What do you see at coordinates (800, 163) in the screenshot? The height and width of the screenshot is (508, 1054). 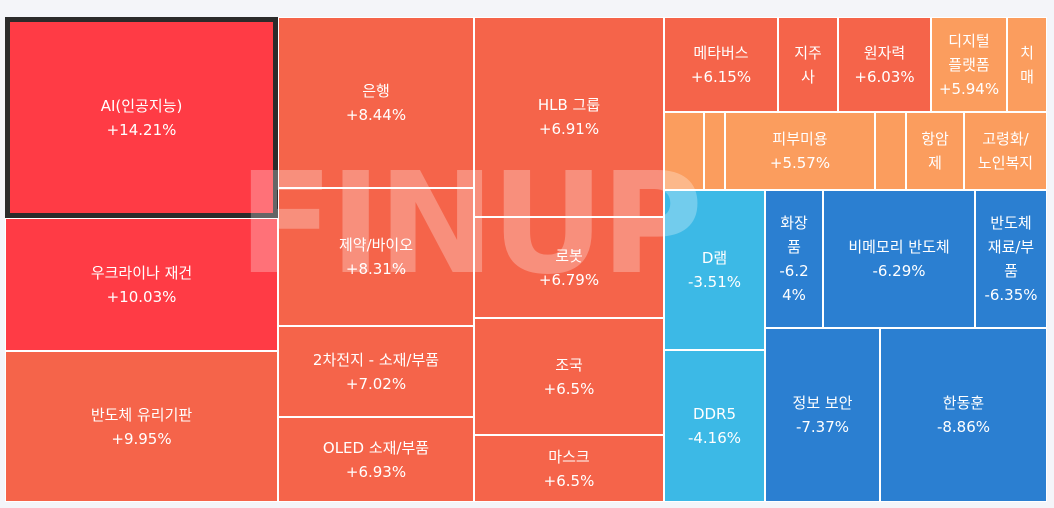 I see `cell-value: +5.57%` at bounding box center [800, 163].